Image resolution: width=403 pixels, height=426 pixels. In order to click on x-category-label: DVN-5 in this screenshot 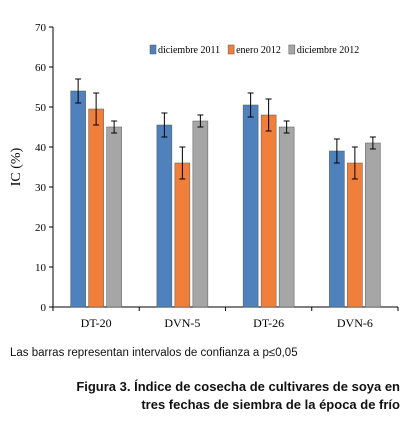, I will do `click(182, 323)`.